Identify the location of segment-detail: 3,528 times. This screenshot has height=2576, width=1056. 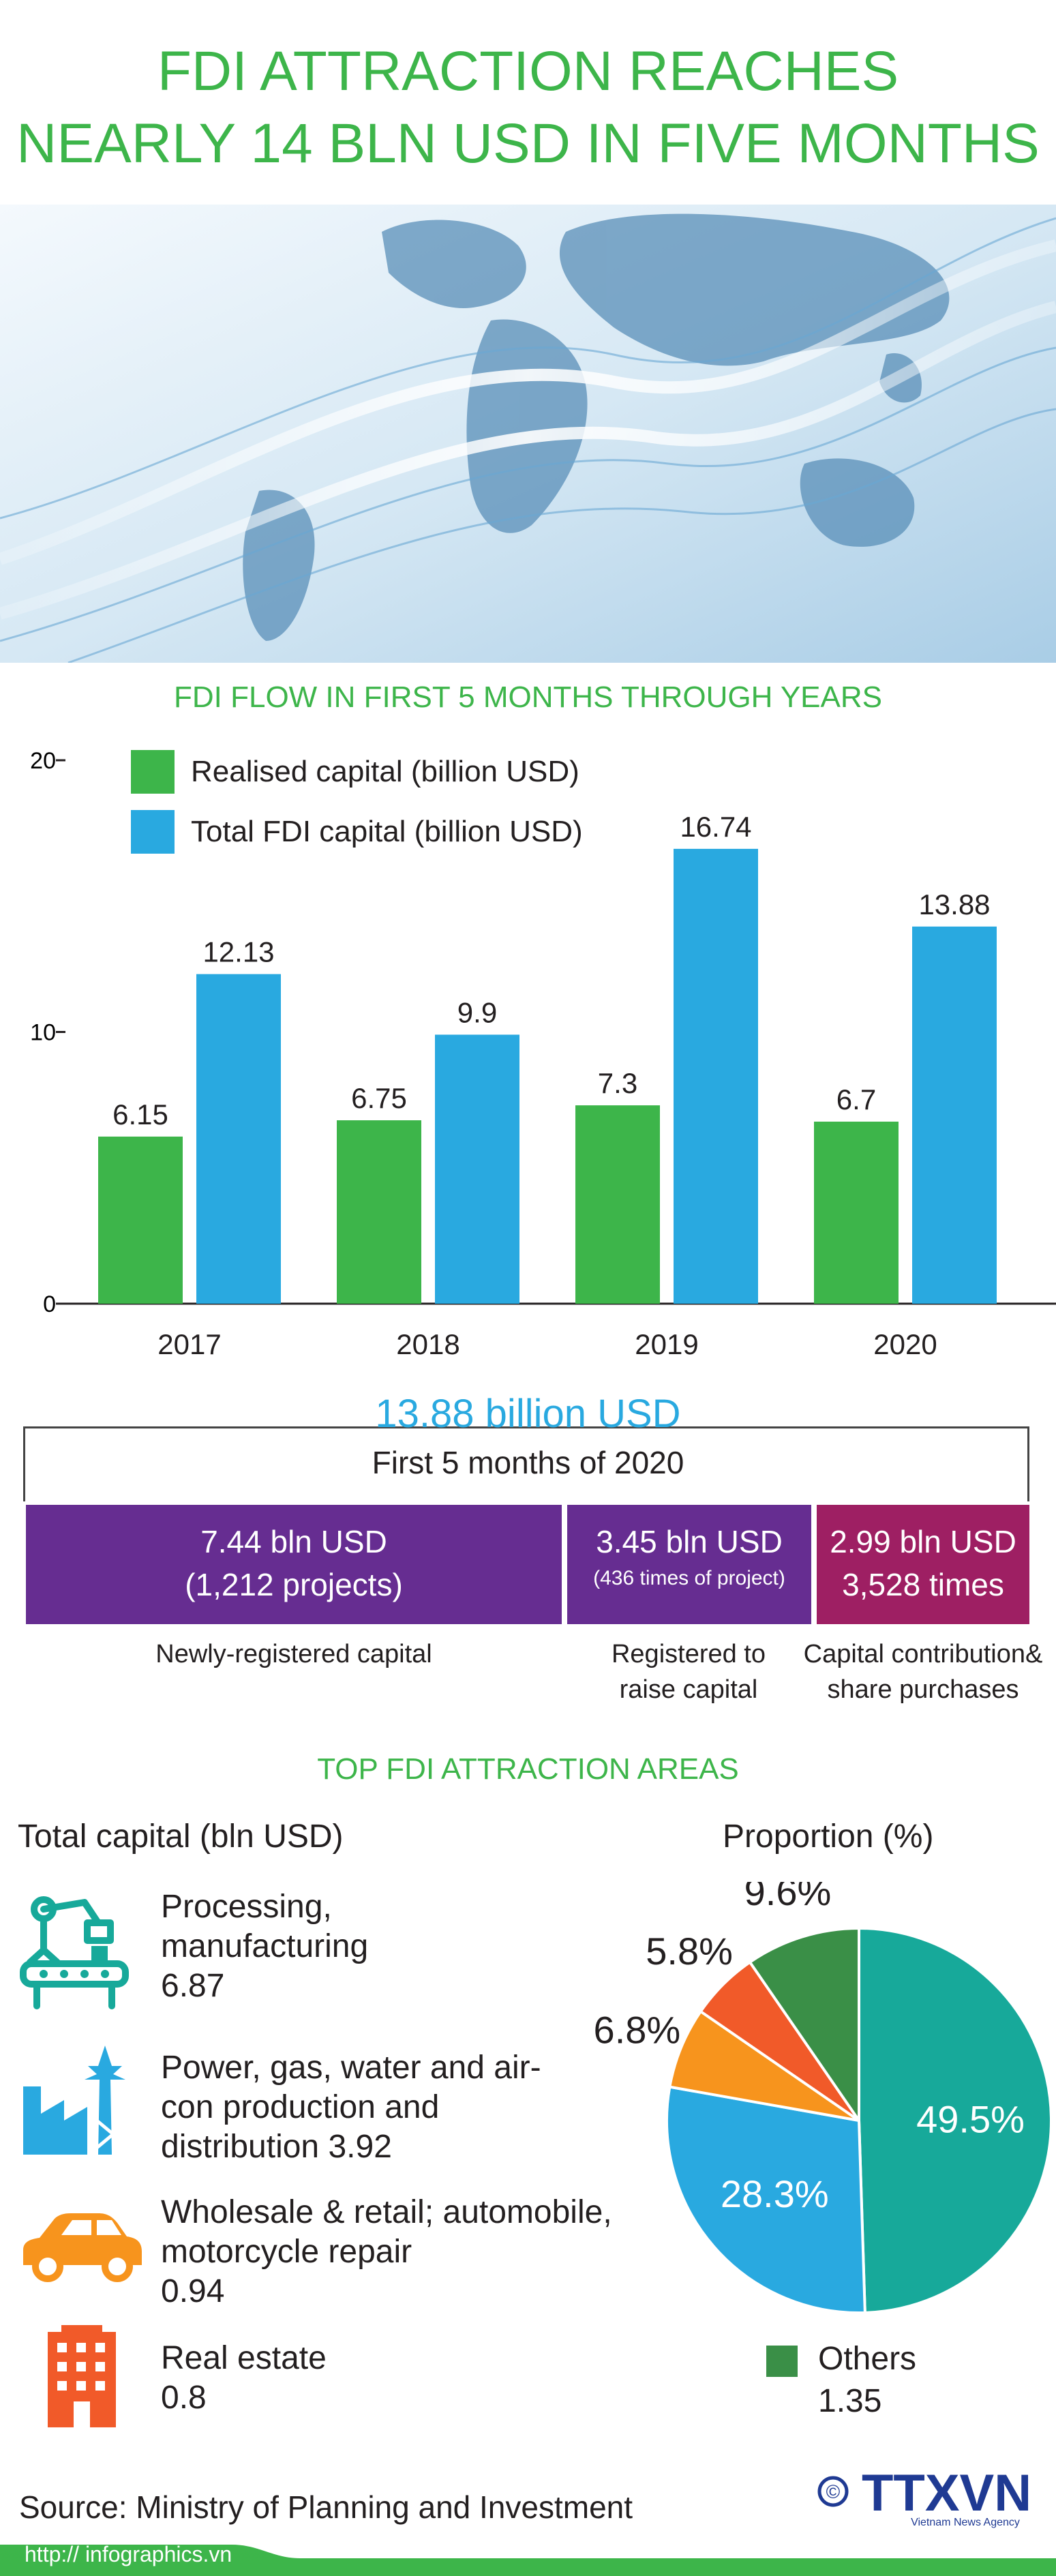
(923, 1584).